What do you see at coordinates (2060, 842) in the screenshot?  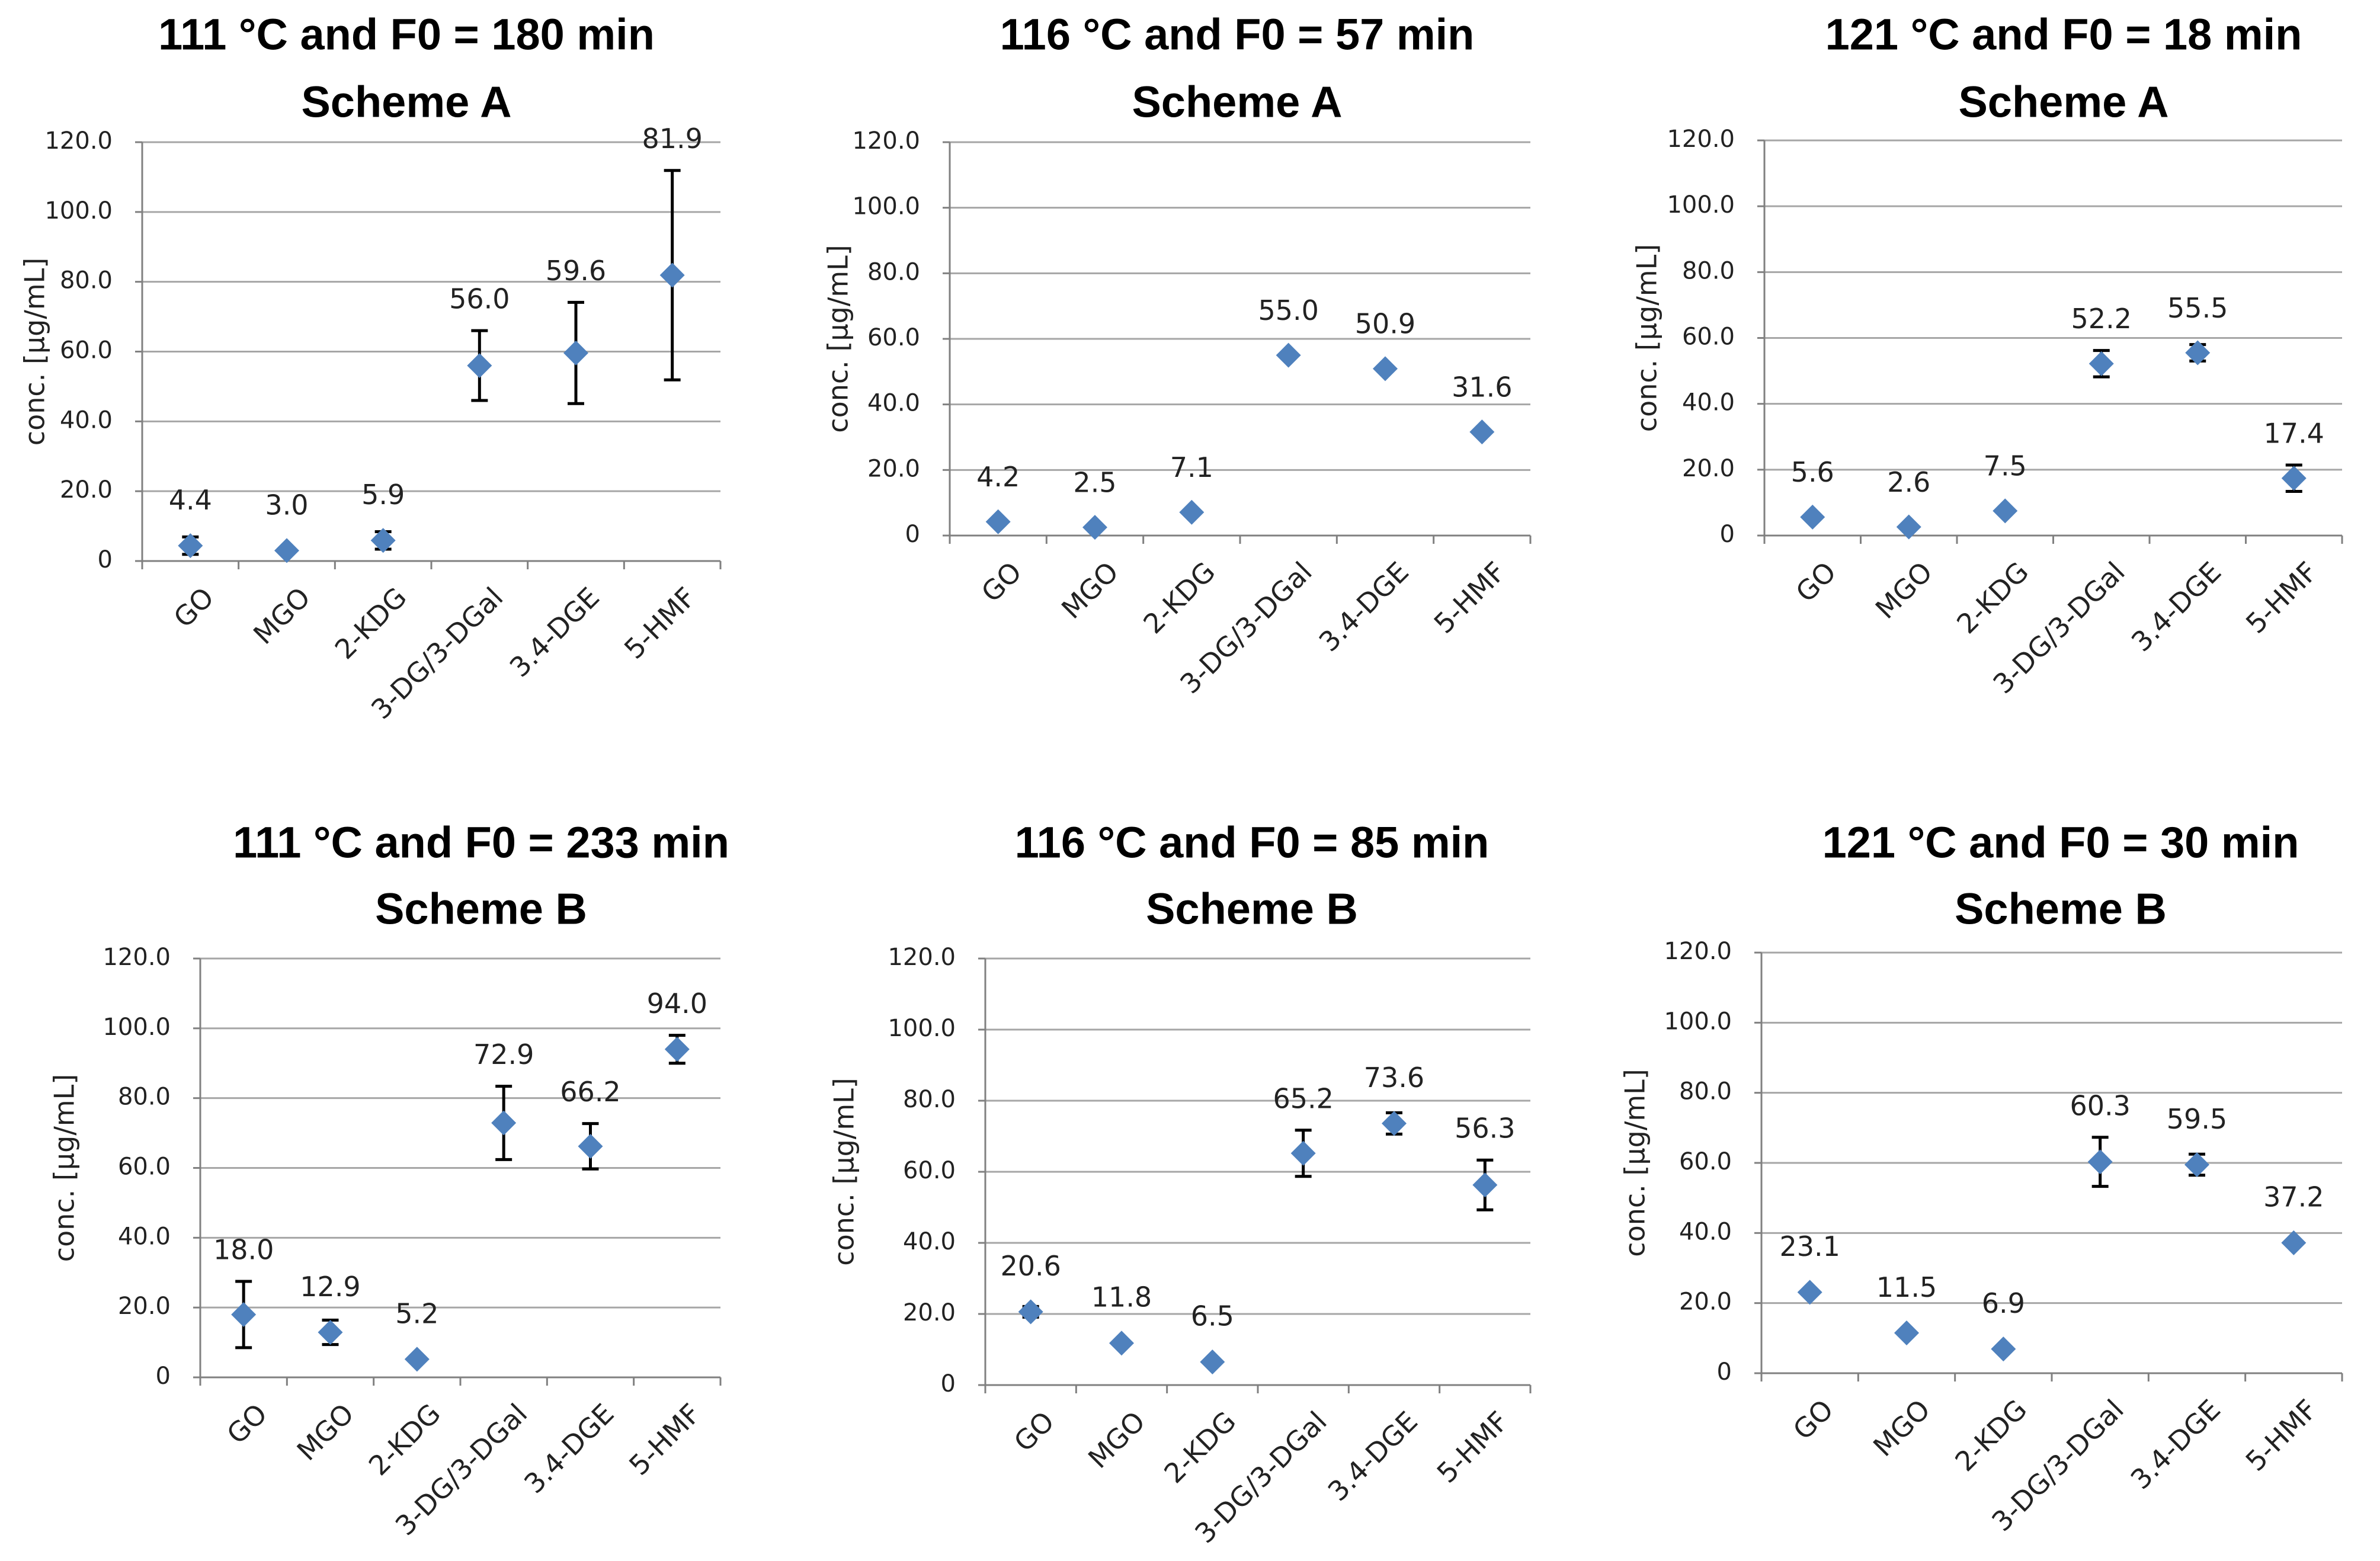 I see `chart-title: 121 °C and F0 = 30 min` at bounding box center [2060, 842].